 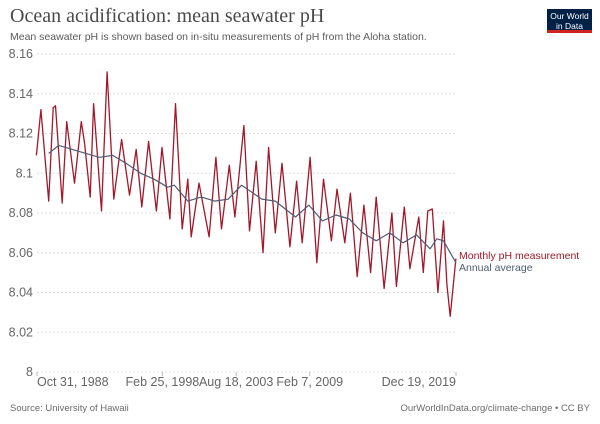 What do you see at coordinates (29, 372) in the screenshot?
I see `y-tick-label: 8` at bounding box center [29, 372].